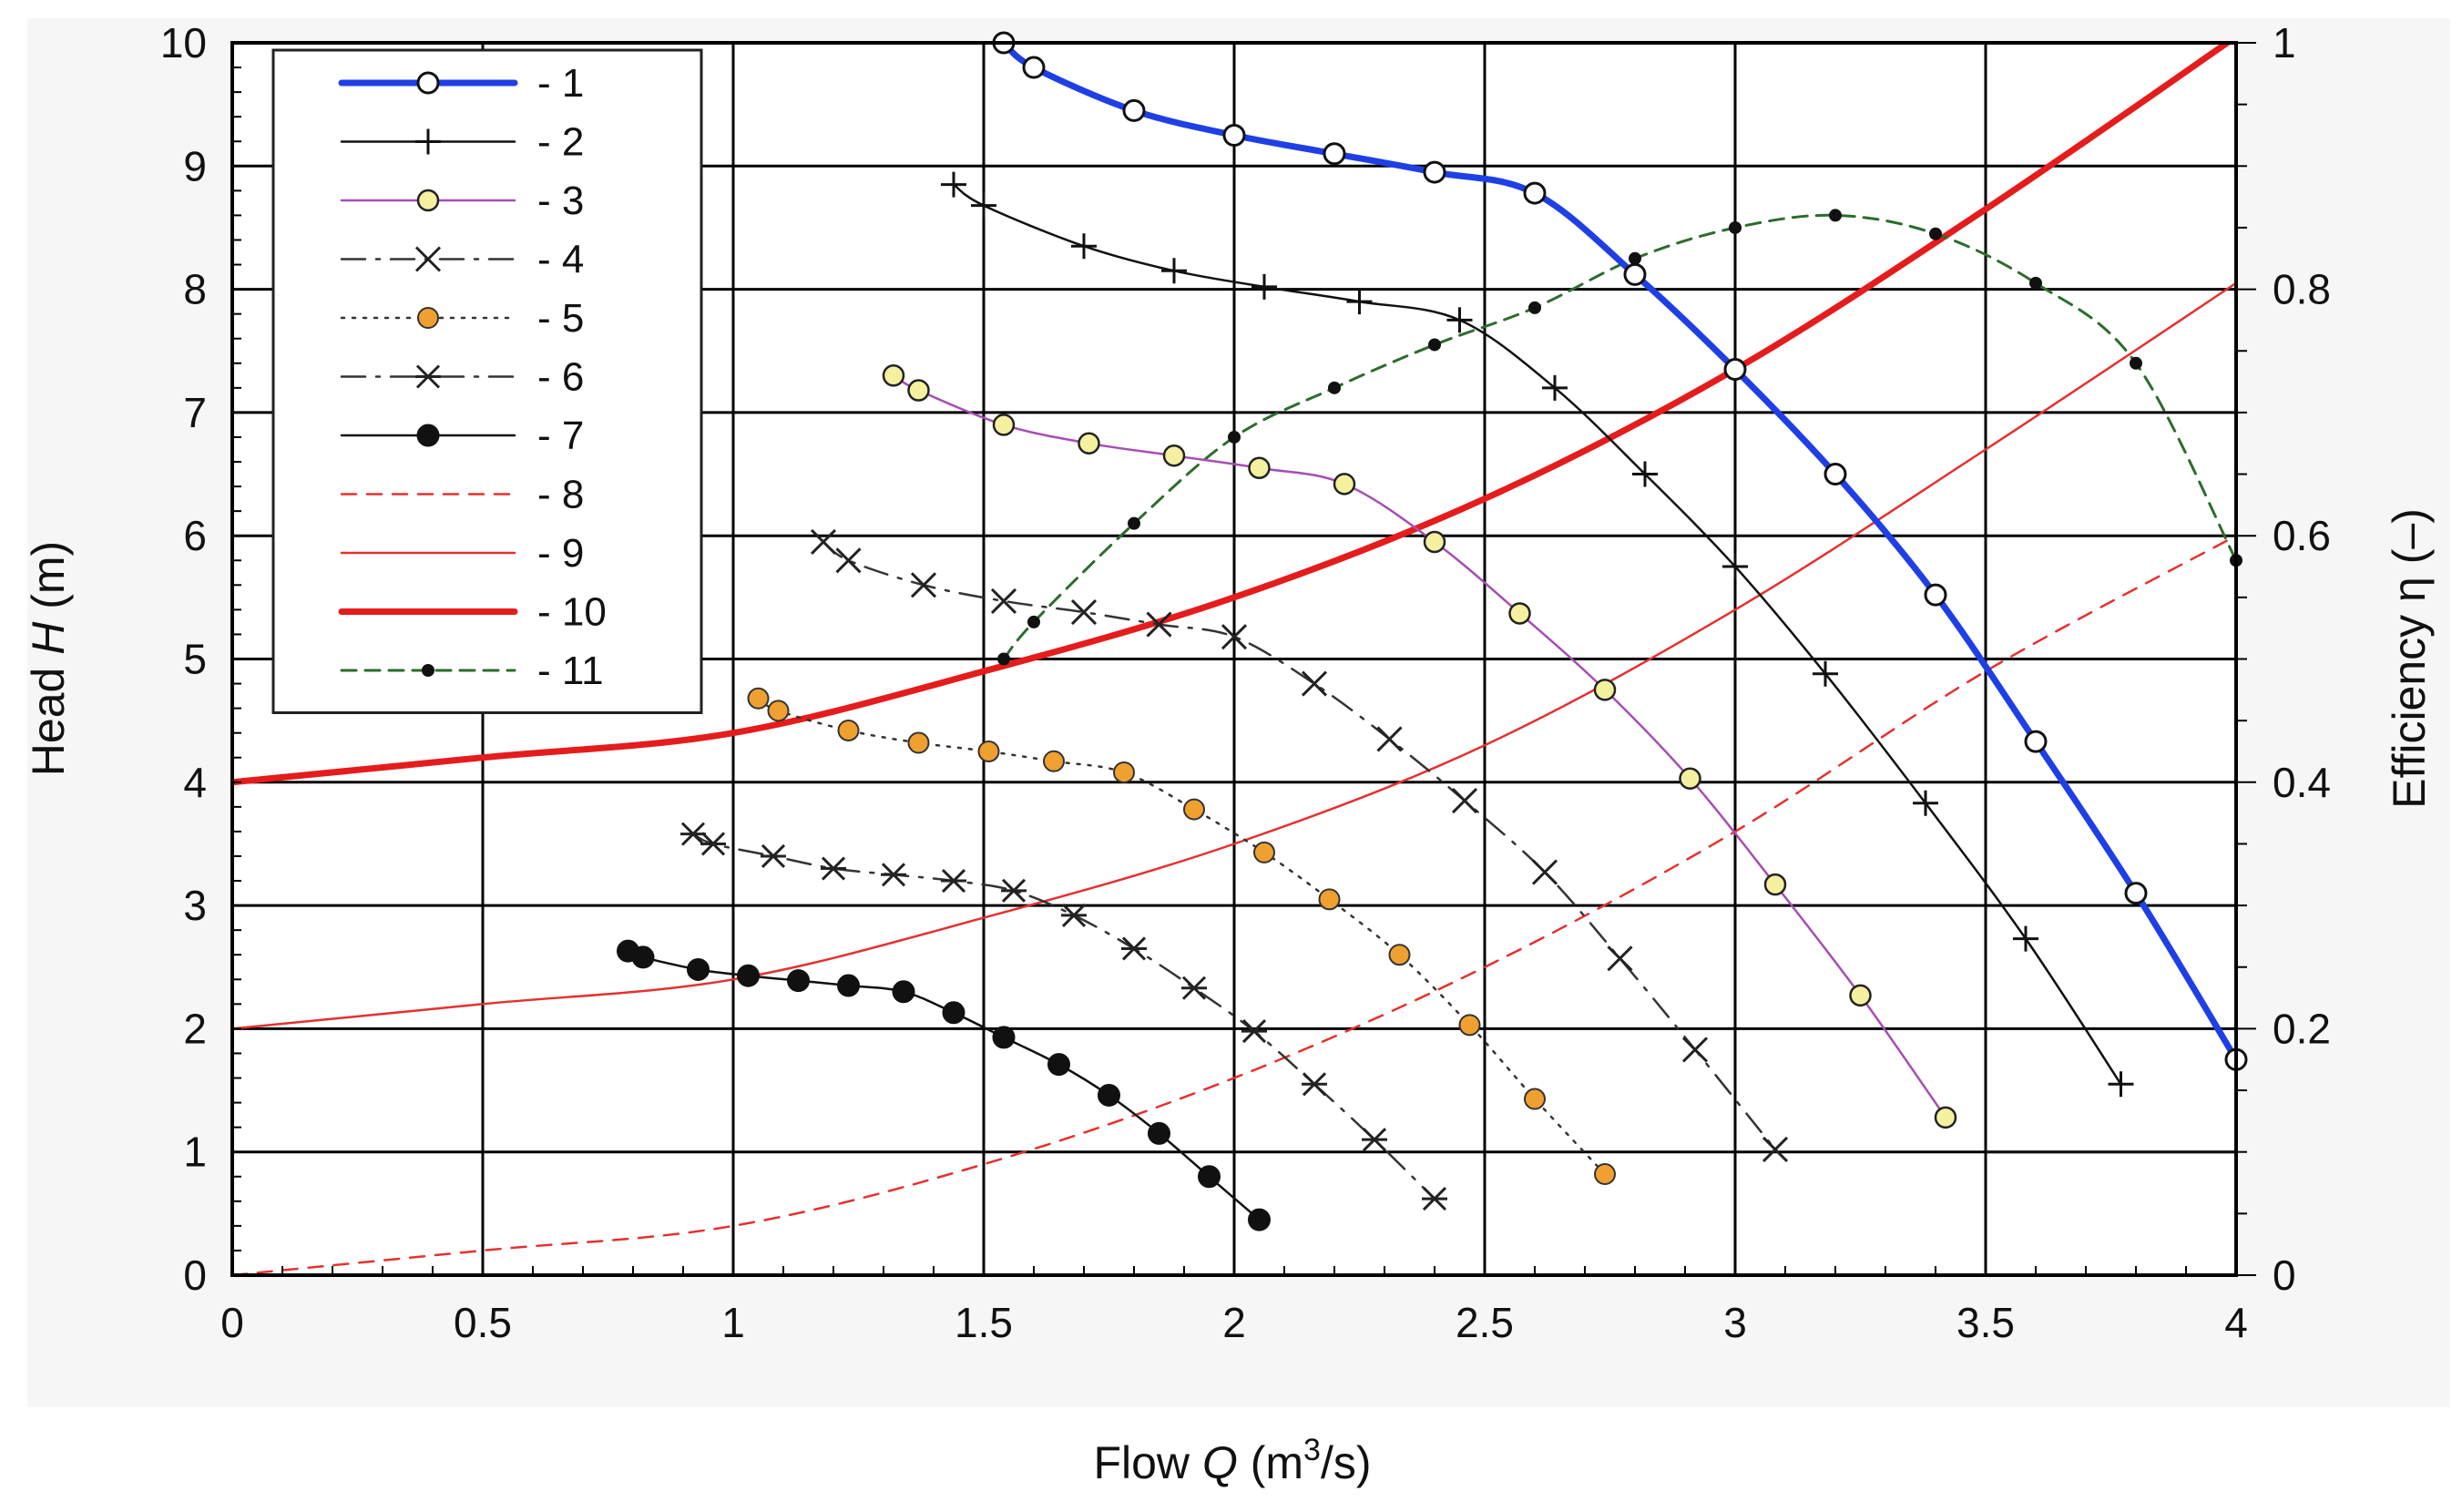 This screenshot has height=1512, width=2462. Describe the element at coordinates (733, 1322) in the screenshot. I see `x-tick-label: 1` at that location.